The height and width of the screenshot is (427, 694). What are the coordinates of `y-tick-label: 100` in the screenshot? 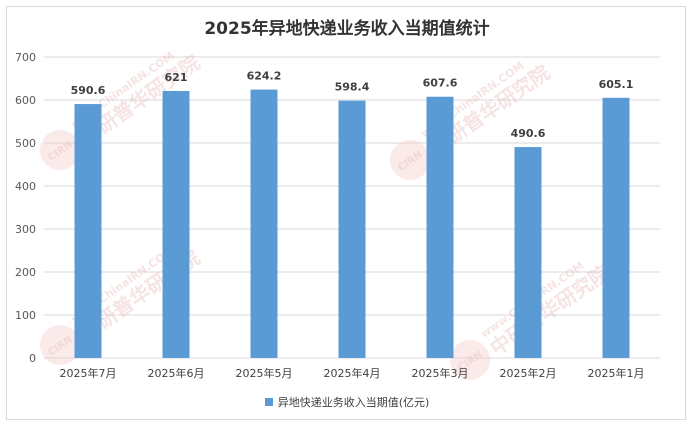 It's located at (25, 315).